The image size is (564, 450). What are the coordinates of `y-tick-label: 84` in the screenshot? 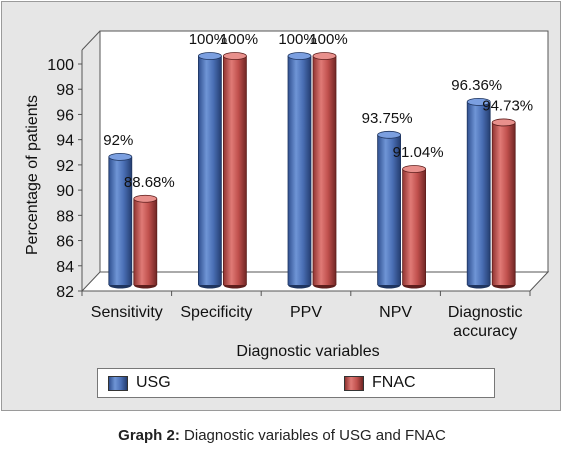 It's located at (65, 267).